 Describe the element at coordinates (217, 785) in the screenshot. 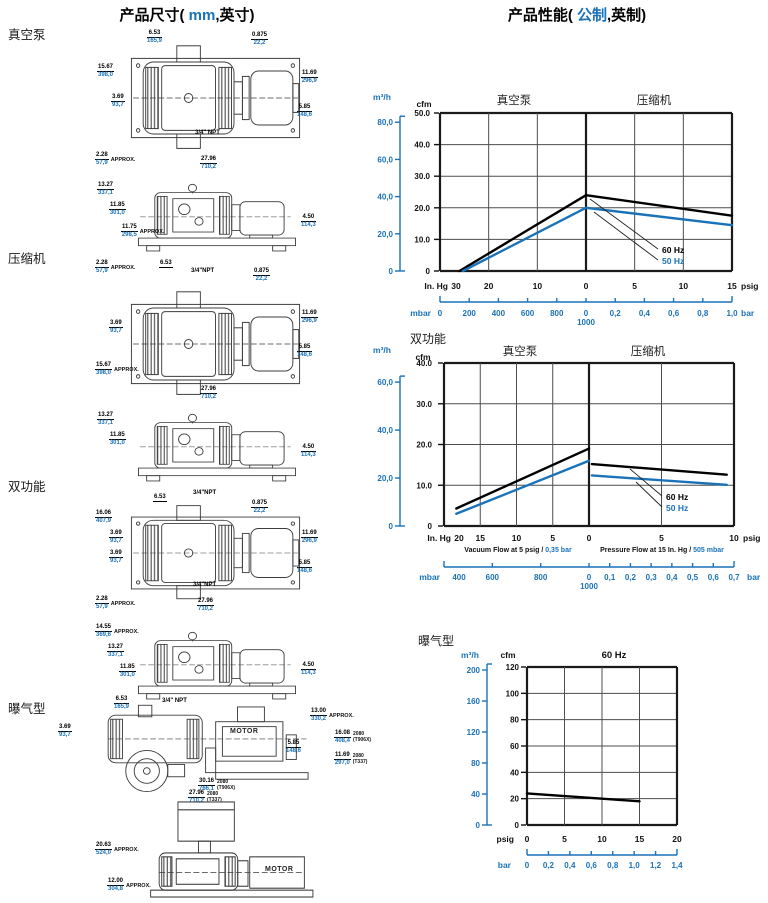

I see `dim-label: 30.16 766,1 2080 (T906X)` at that location.